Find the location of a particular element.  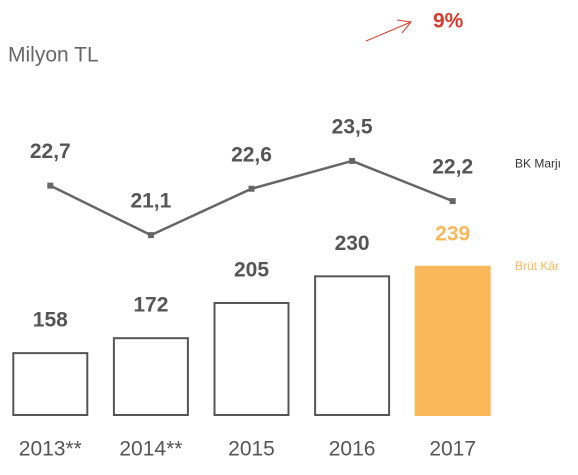

x-tick-label: 2015 is located at coordinates (251, 449).